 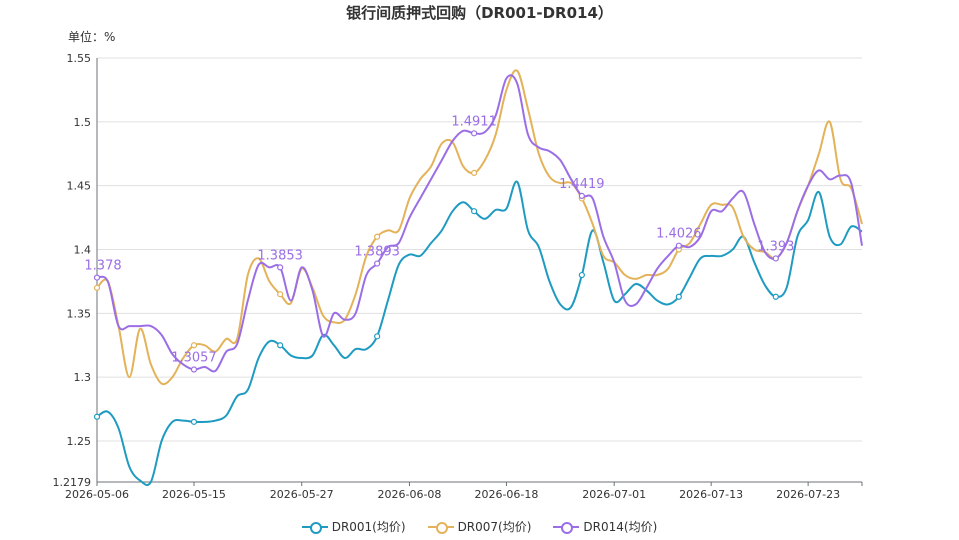 What do you see at coordinates (377, 252) in the screenshot?
I see `data-label: 1.3893` at bounding box center [377, 252].